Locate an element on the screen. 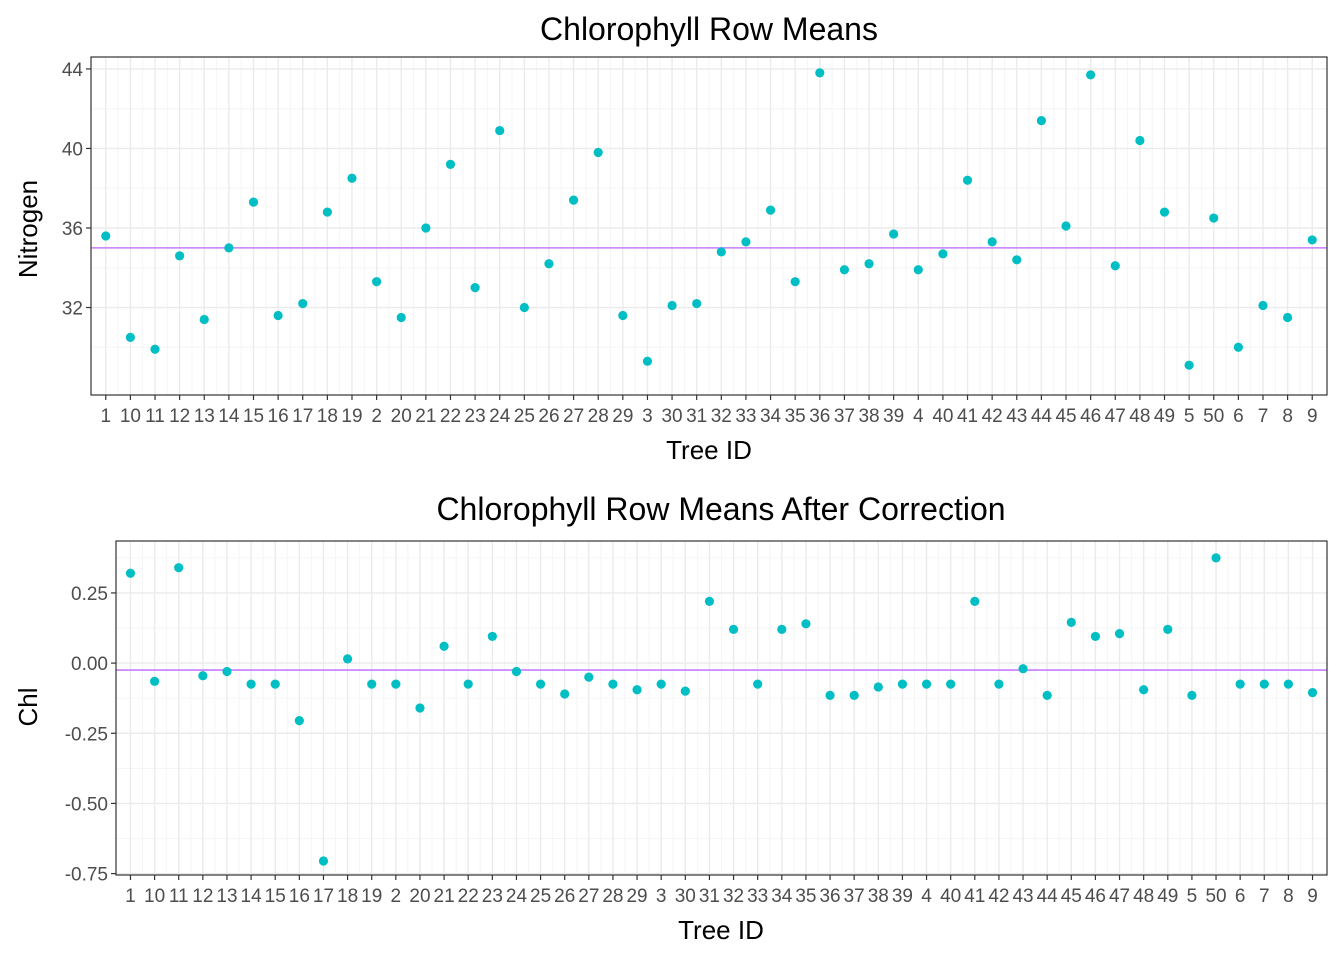 This screenshot has height=960, width=1344. y-axis-label: Chl is located at coordinates (28, 706).